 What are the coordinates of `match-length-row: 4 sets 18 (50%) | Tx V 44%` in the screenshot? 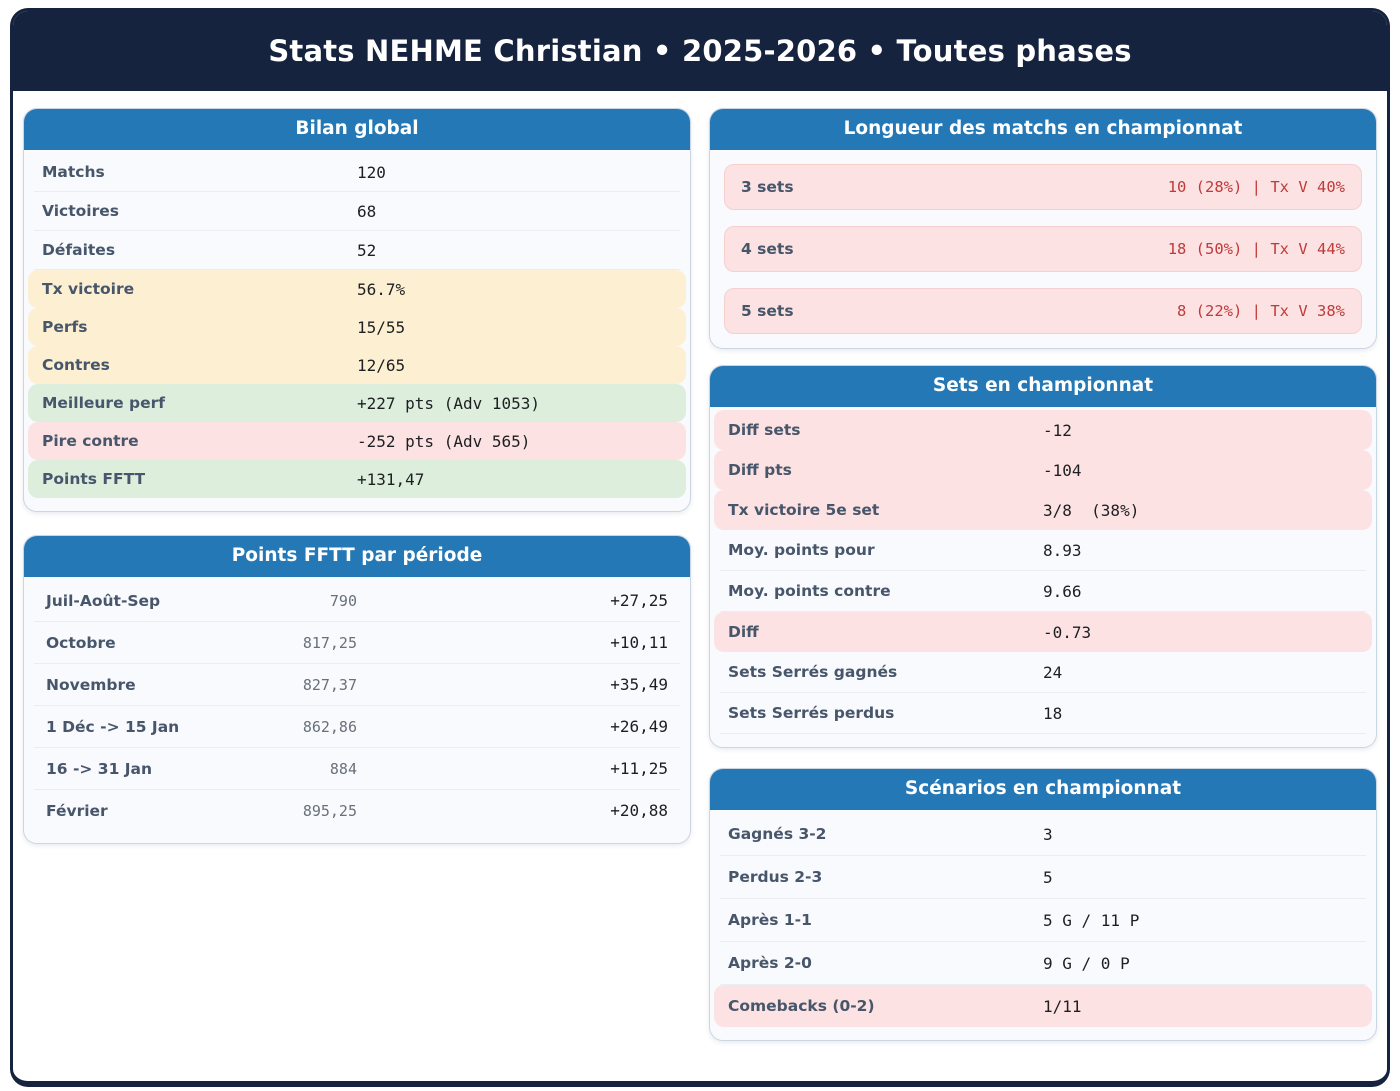 It's located at (1043, 249).